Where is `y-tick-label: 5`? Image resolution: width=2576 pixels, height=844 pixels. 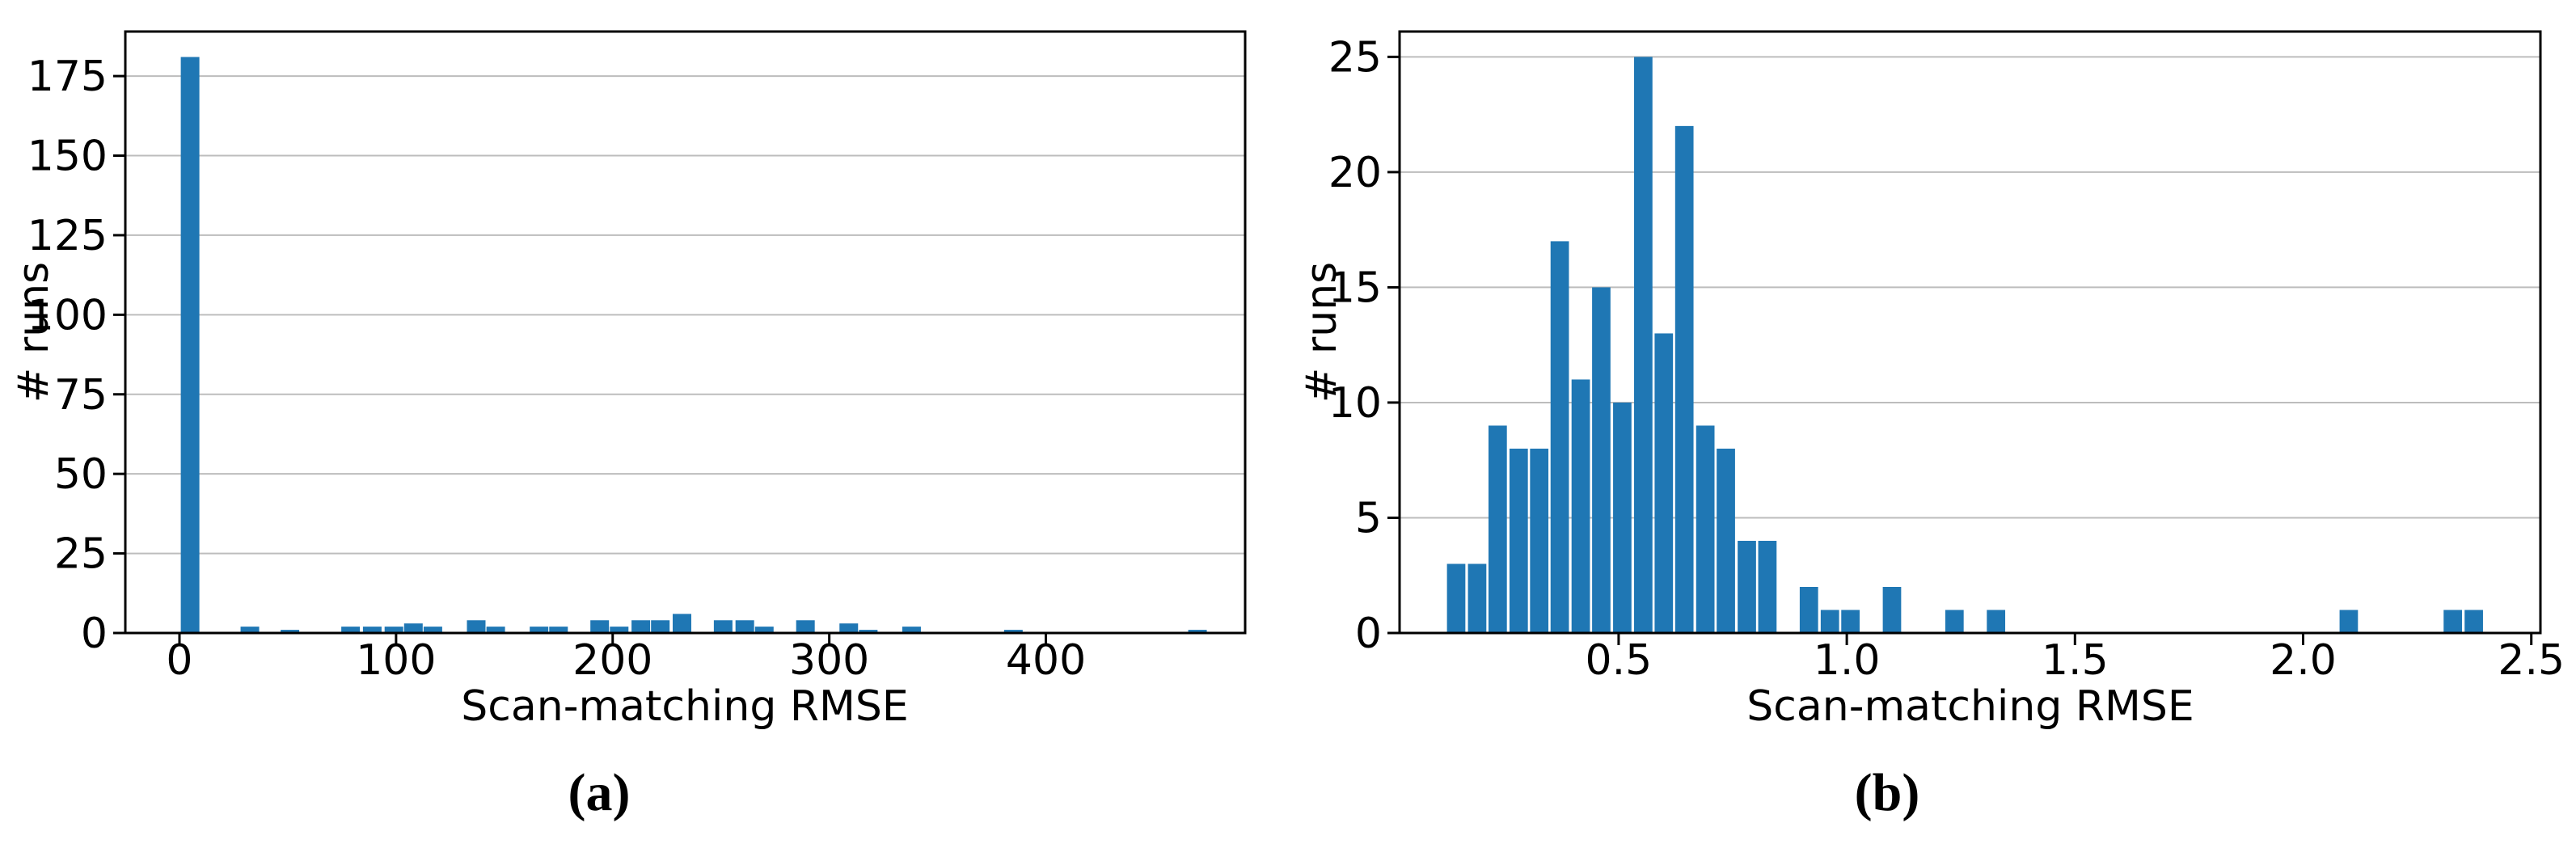
y-tick-label: 5 is located at coordinates (1368, 518).